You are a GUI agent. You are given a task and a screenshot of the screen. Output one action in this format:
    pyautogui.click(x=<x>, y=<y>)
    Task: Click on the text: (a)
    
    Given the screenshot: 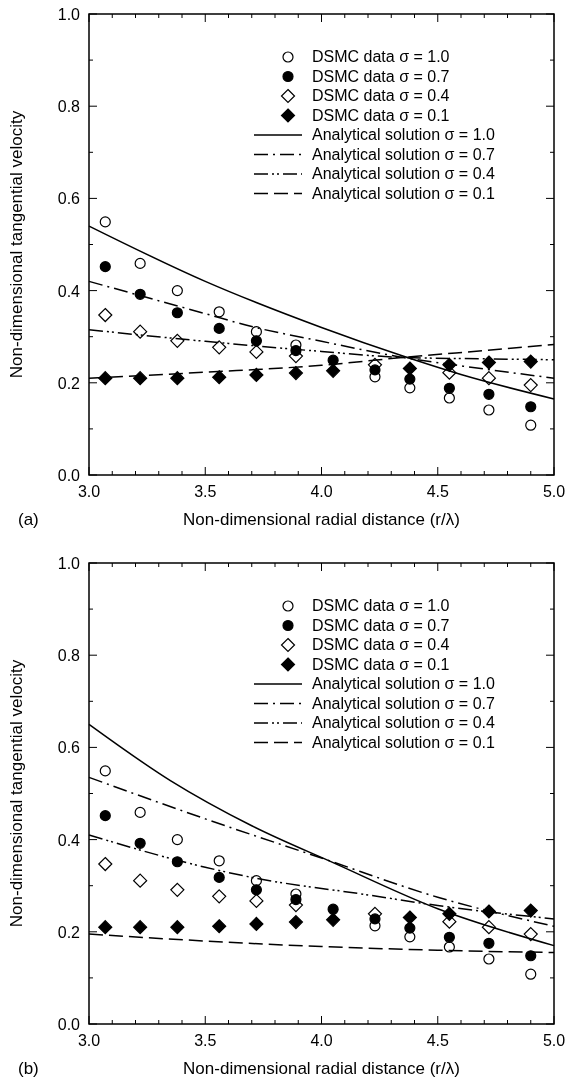 What is the action you would take?
    pyautogui.click(x=28, y=519)
    